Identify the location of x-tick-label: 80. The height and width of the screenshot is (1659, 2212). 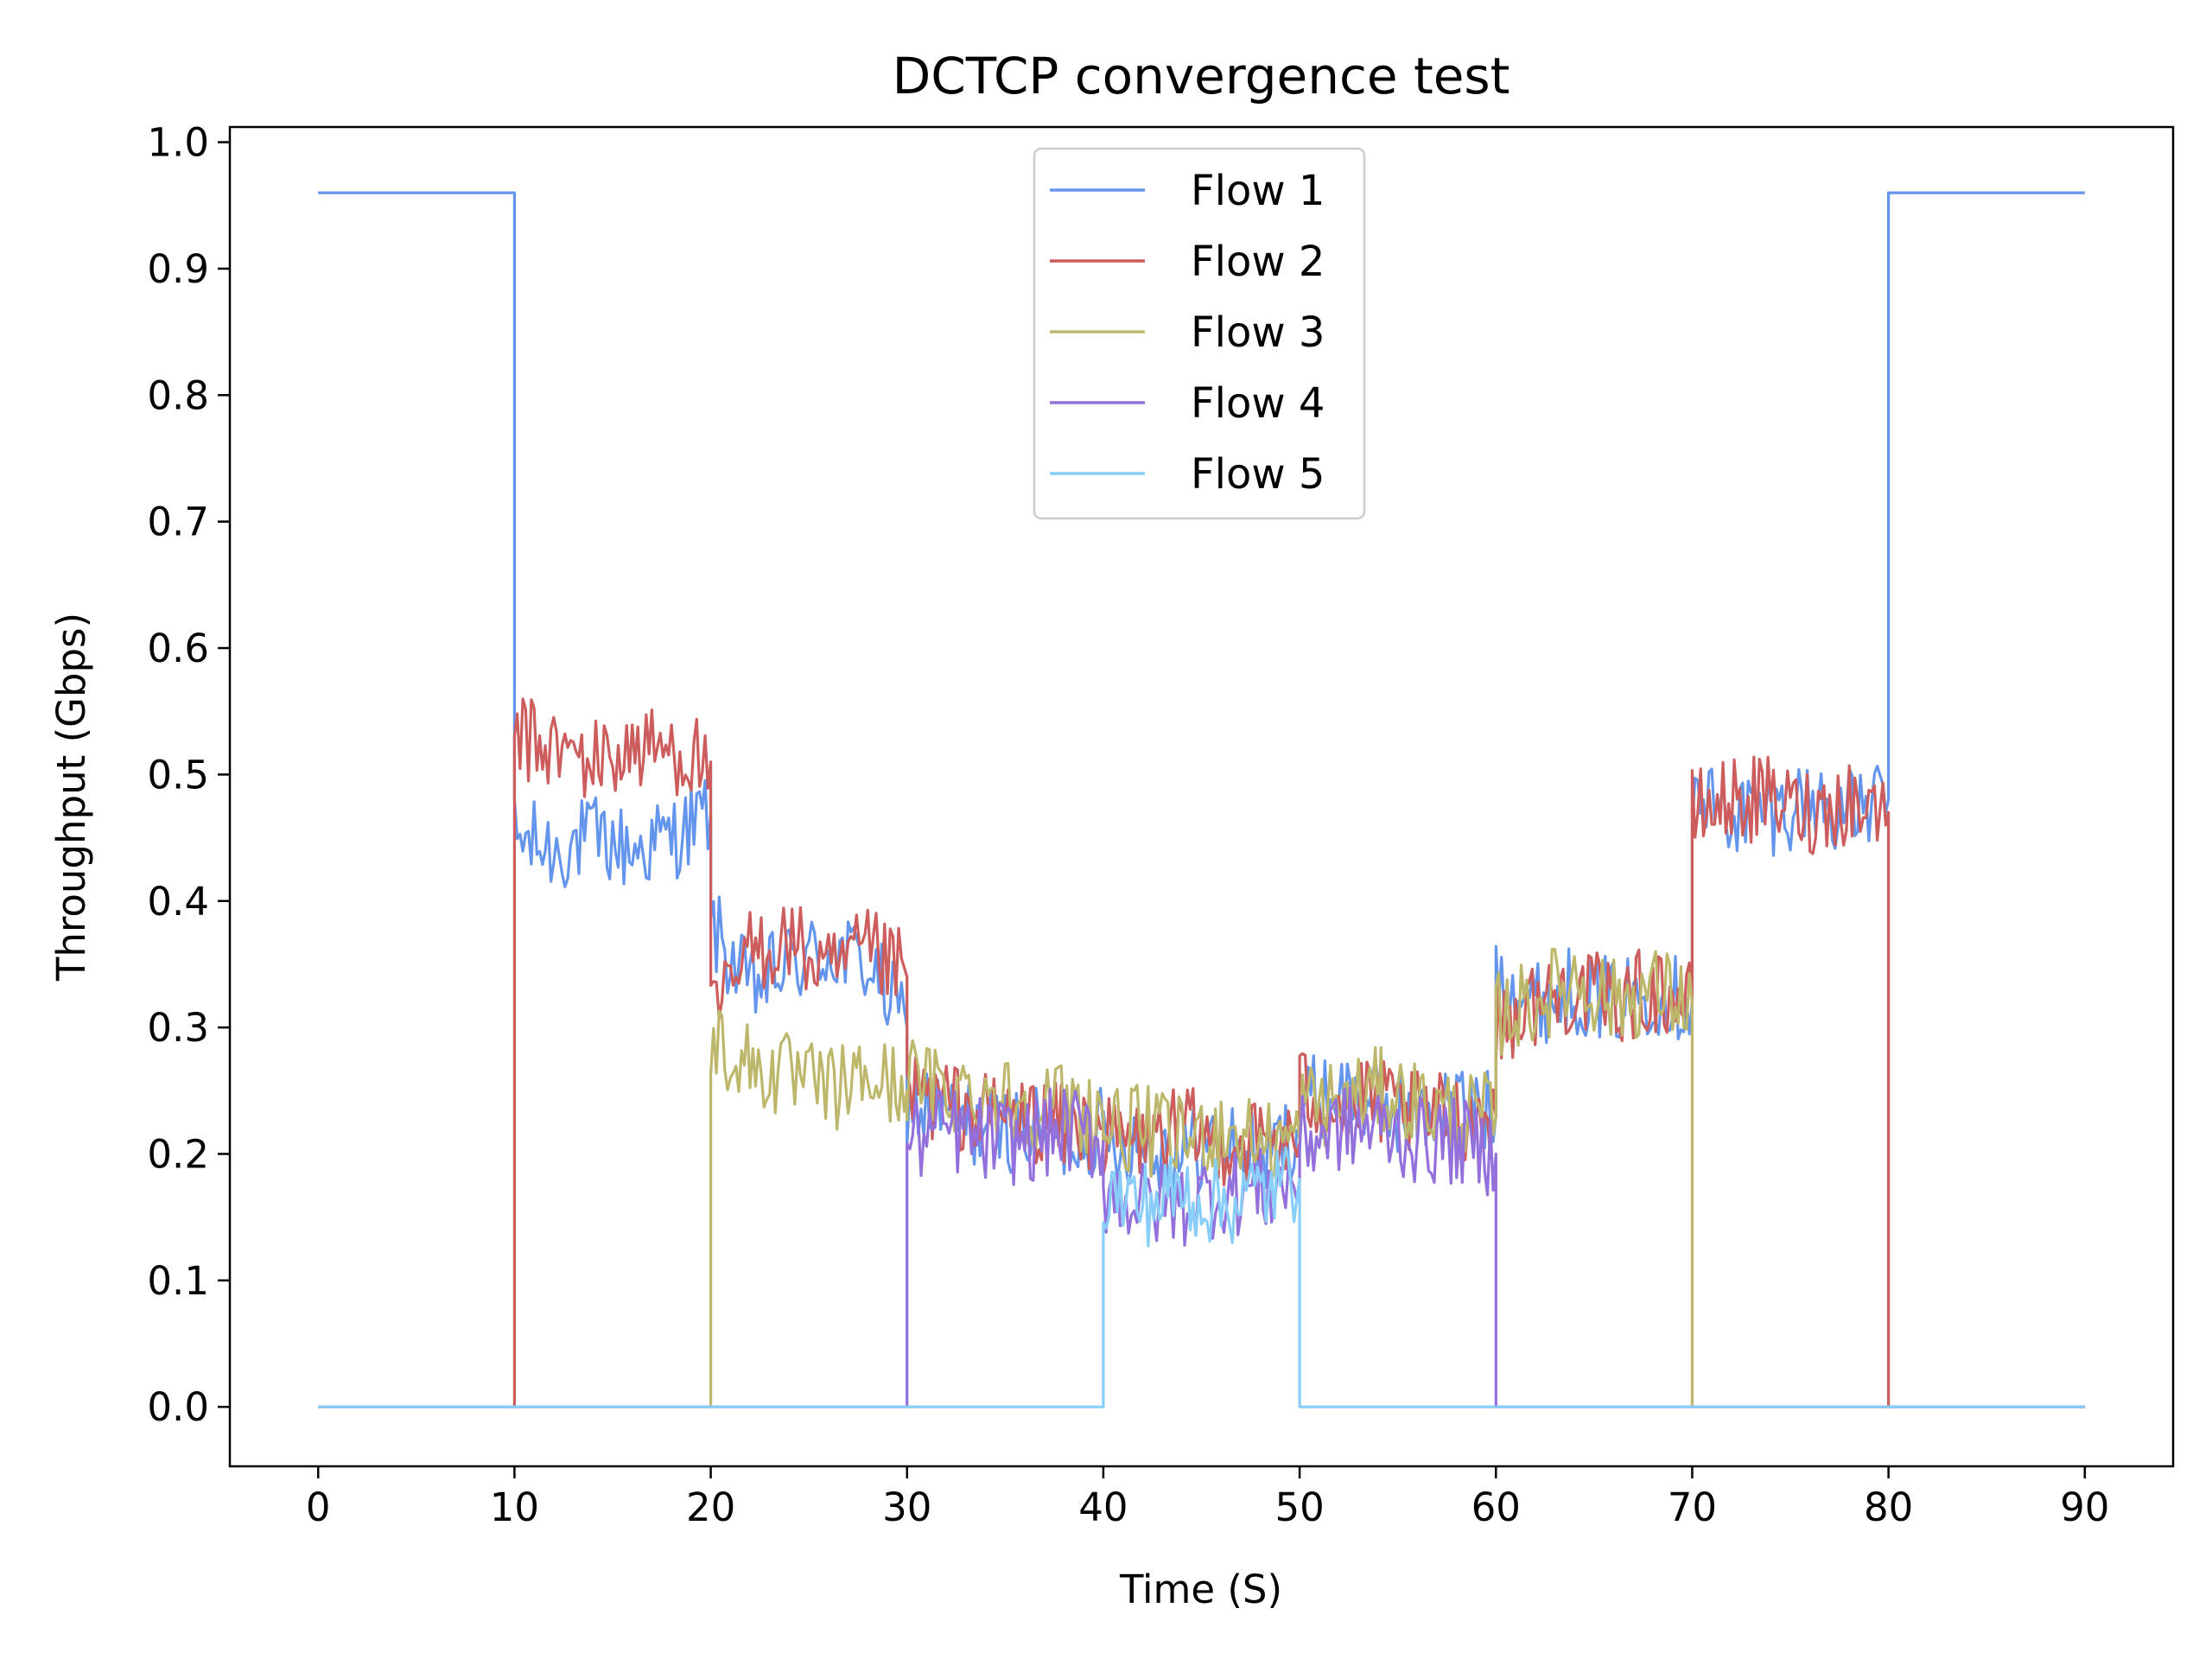
(1889, 1507).